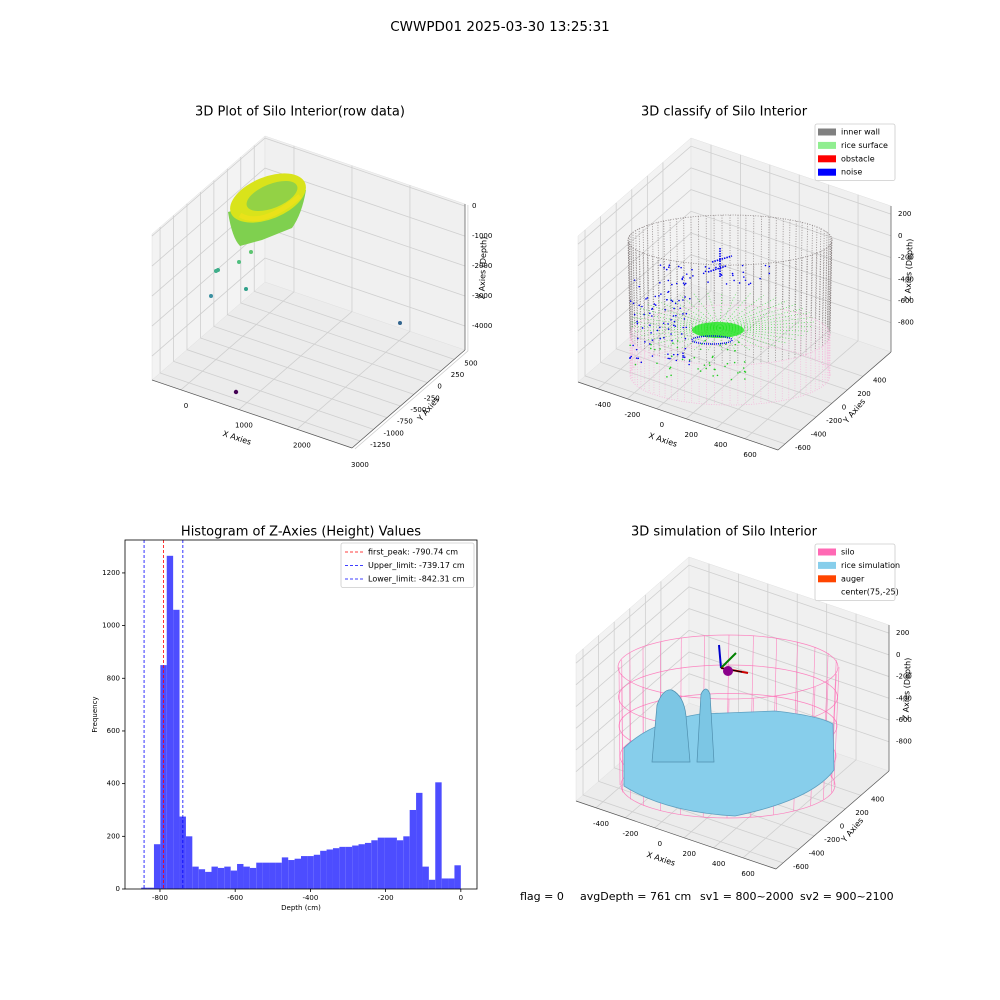 This screenshot has width=1000, height=1000. I want to click on footer-text: avgDepth = 761 cm, so click(635, 896).